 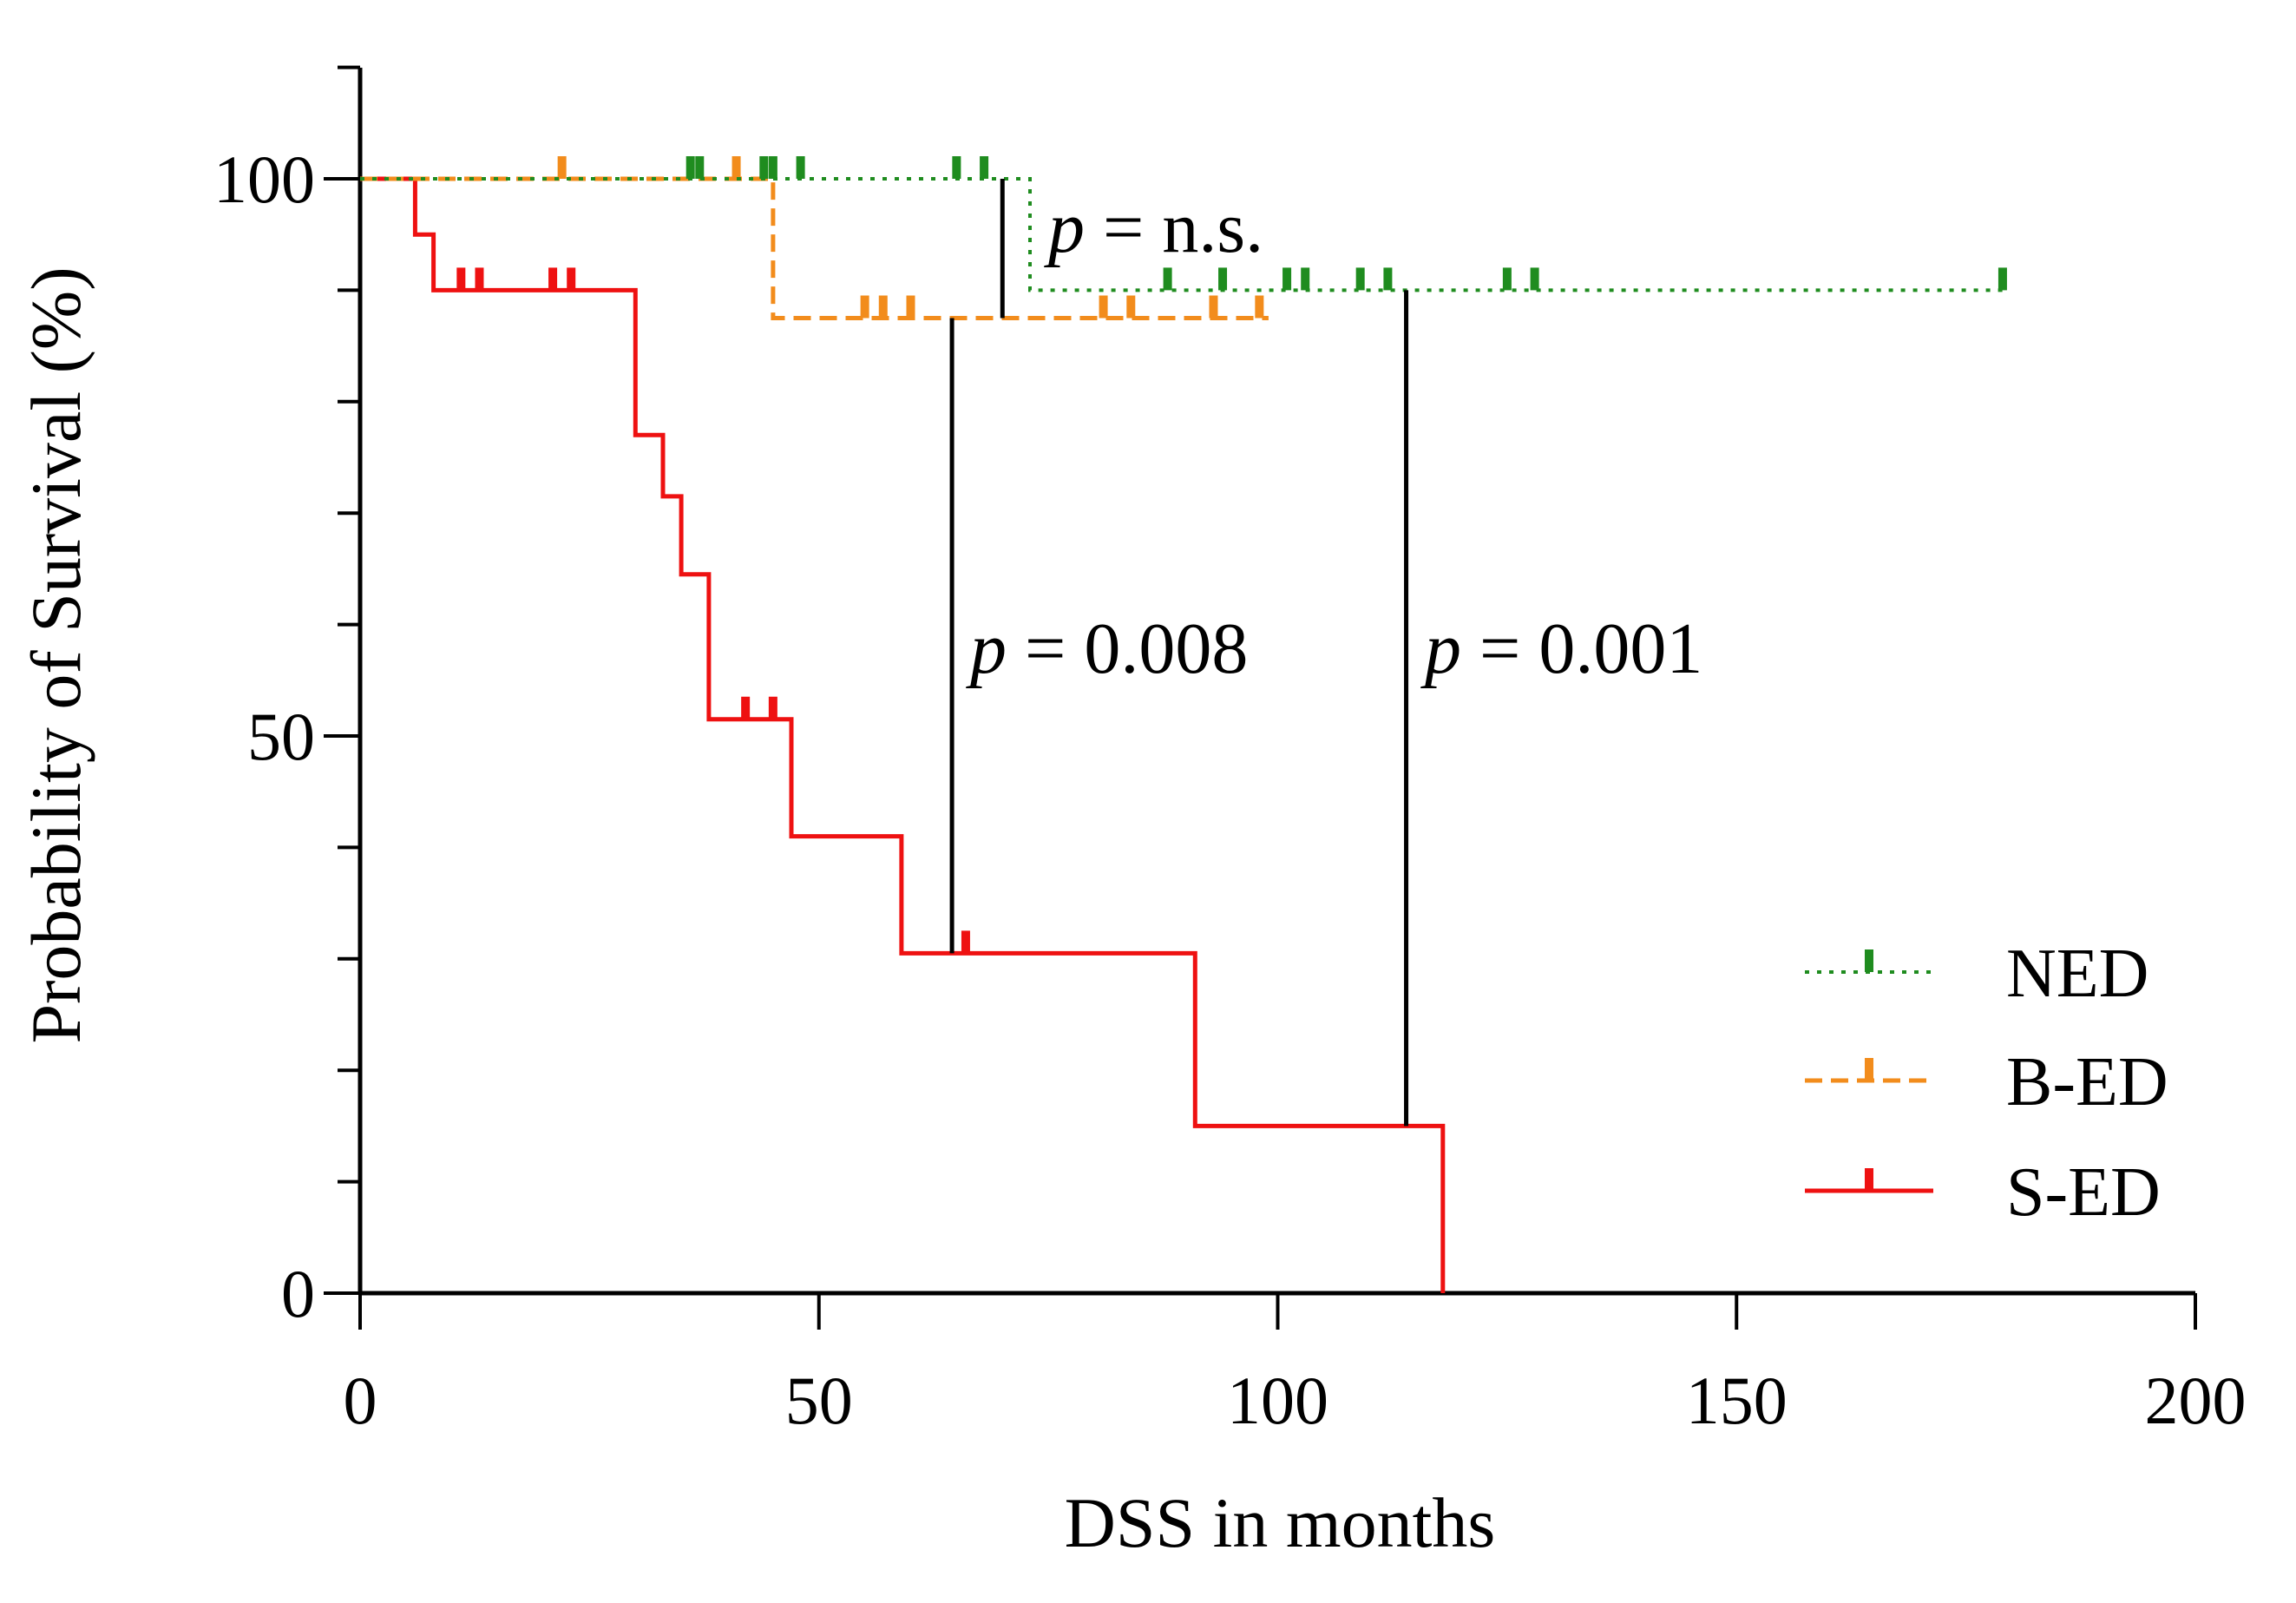 I want to click on p-value-label: p = 0.001, so click(x=1561, y=649).